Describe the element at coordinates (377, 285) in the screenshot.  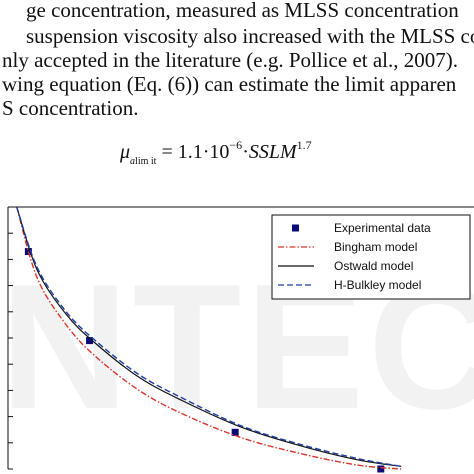
I see `legend-label-h-bulkley-model: H-Bulkley model` at that location.